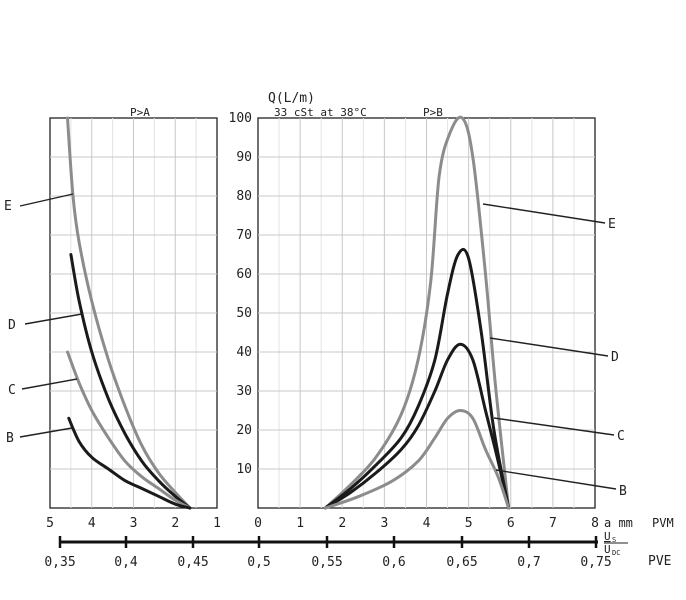 This screenshot has height=600, width=686. Describe the element at coordinates (621, 436) in the screenshot. I see `right-series-label-C: C` at that location.